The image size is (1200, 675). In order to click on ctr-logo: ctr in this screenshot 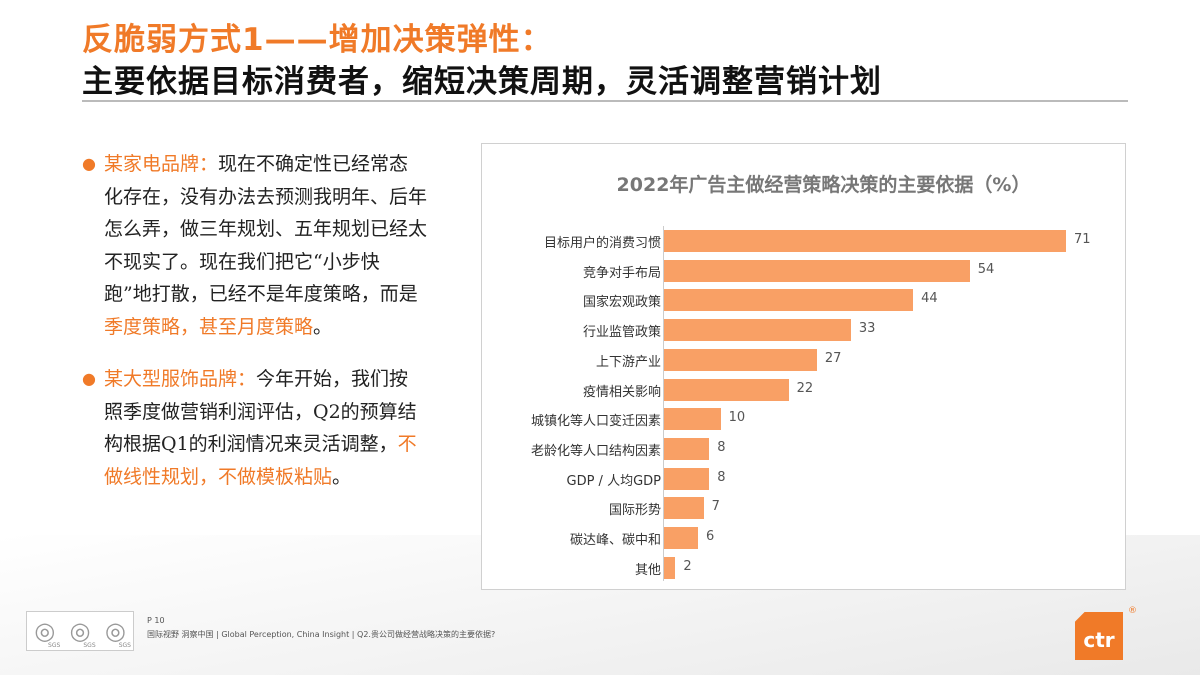, I will do `click(1099, 636)`.